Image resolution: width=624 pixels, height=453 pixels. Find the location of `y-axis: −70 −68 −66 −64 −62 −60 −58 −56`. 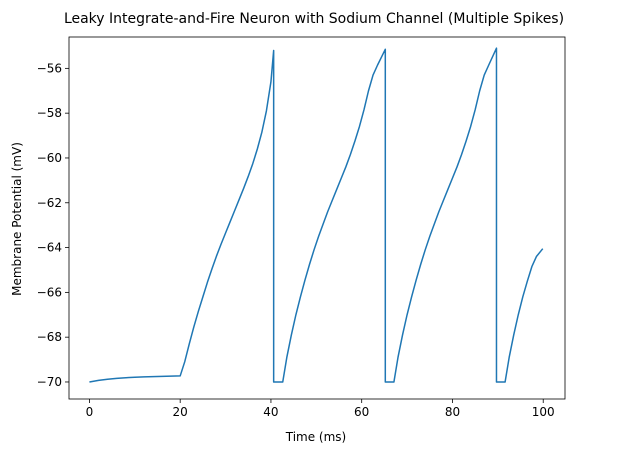

y-axis: −70 −68 −66 −64 −62 −60 −58 −56 is located at coordinates (53, 225).